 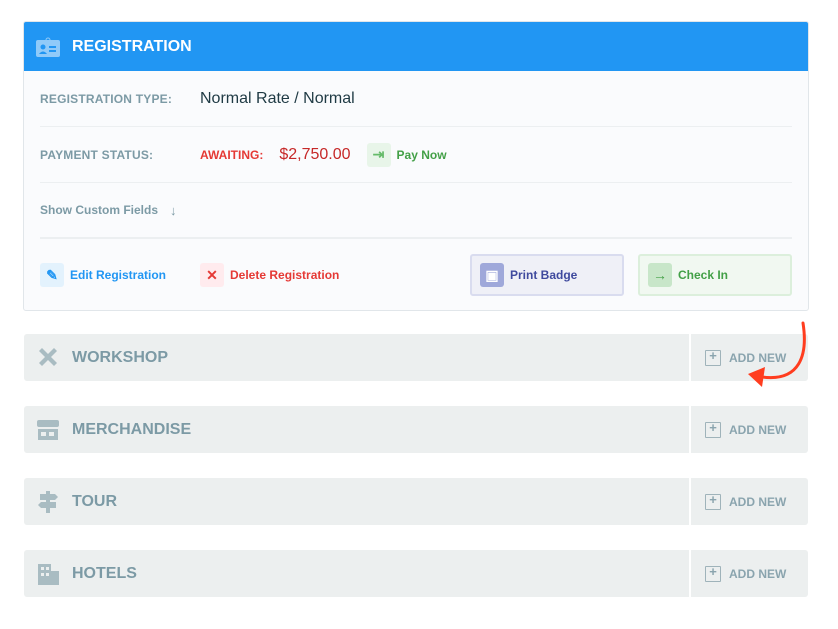 I want to click on pay-now-label: Pay Now, so click(x=421, y=154).